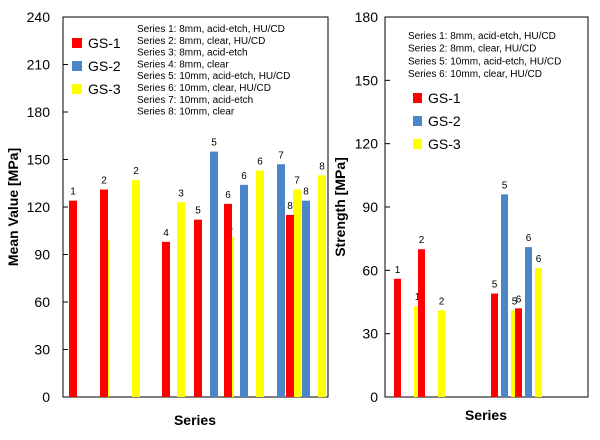 The width and height of the screenshot is (600, 440). Describe the element at coordinates (181, 193) in the screenshot. I see `bar-label: 3` at that location.